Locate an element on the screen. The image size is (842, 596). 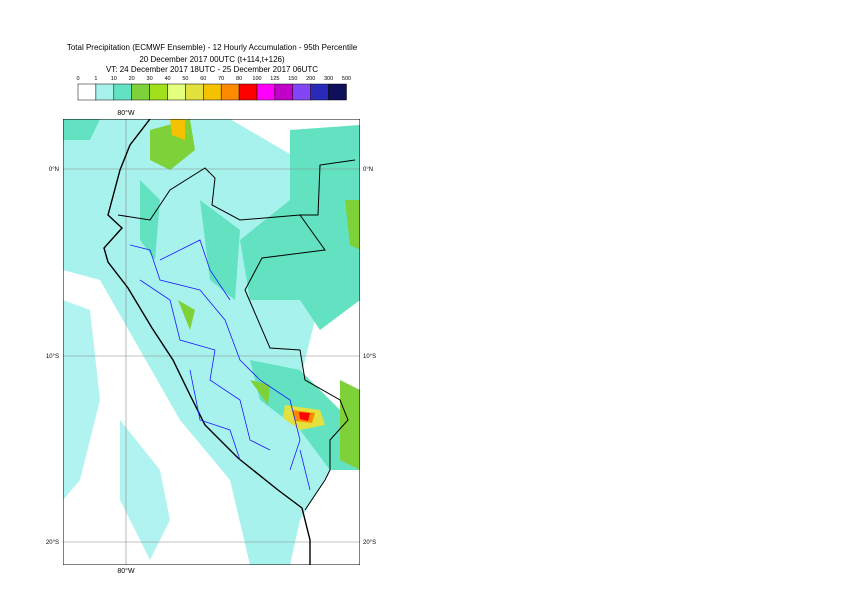
legend-label: 200 is located at coordinates (310, 79).